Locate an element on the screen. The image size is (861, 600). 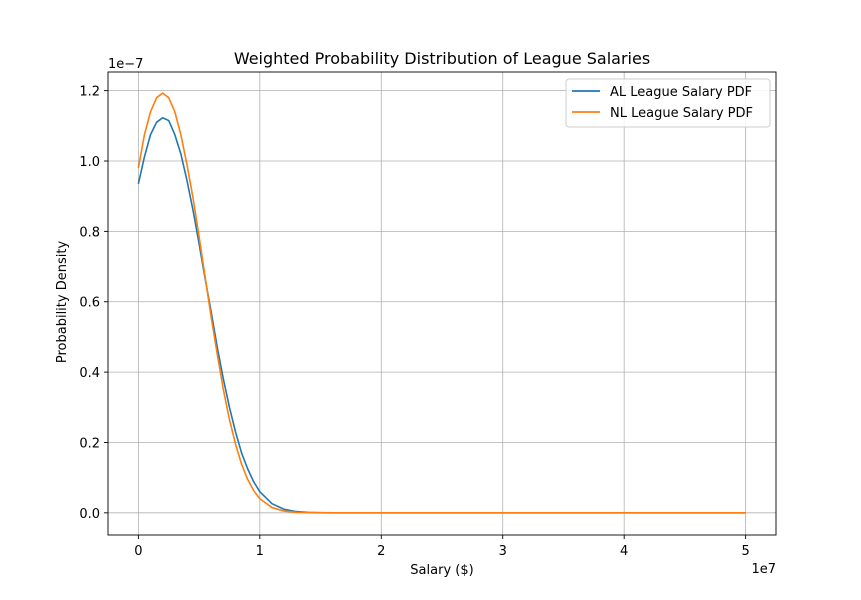
y-tick-label: 0.6 is located at coordinates (89, 303).